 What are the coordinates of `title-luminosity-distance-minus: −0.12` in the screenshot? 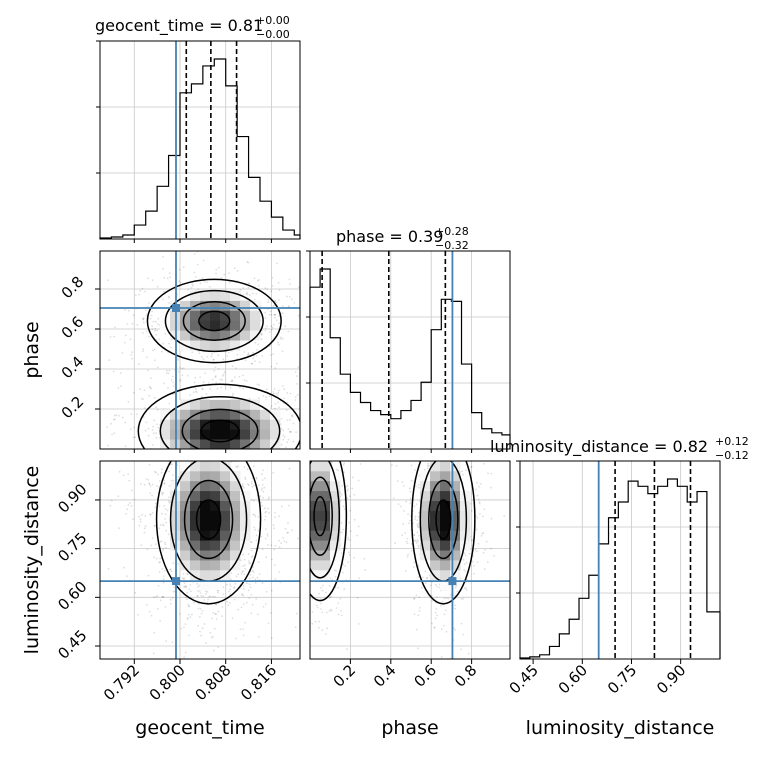 It's located at (732, 455).